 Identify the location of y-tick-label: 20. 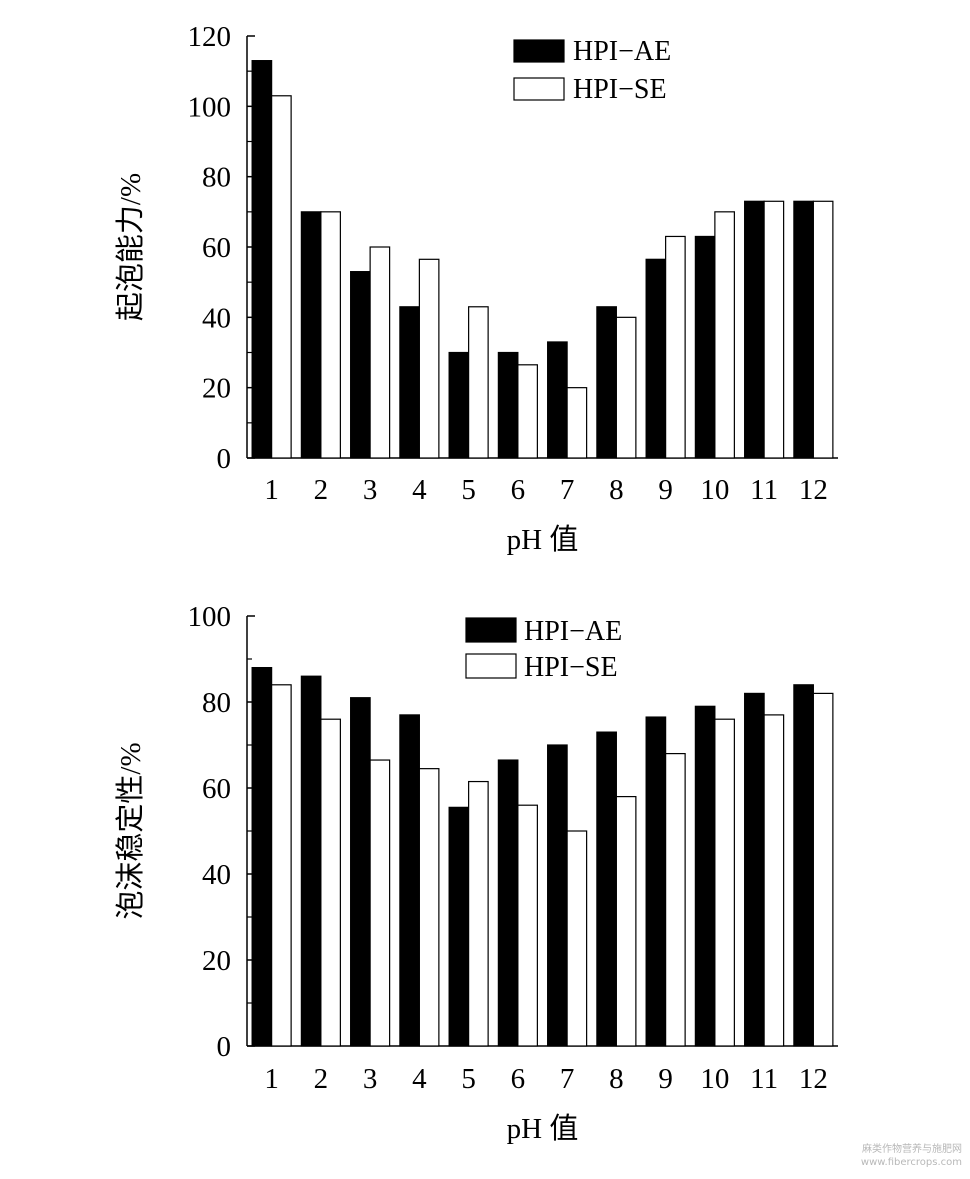
(216, 389).